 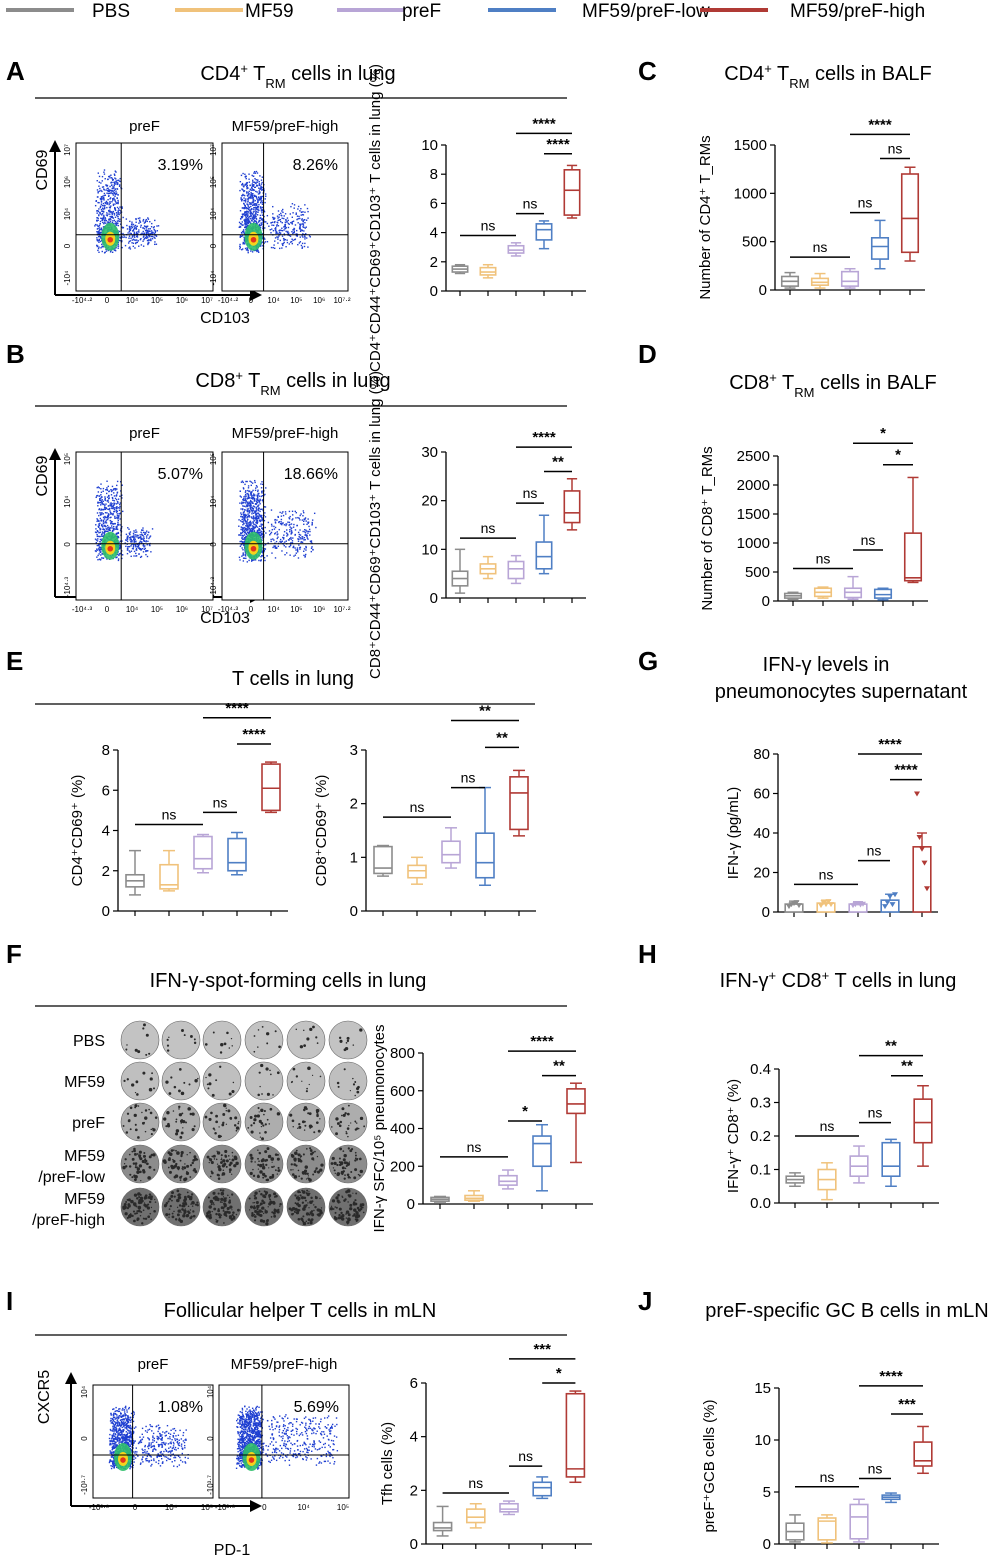 I want to click on flow-y-label: CXCR5, so click(x=44, y=1397).